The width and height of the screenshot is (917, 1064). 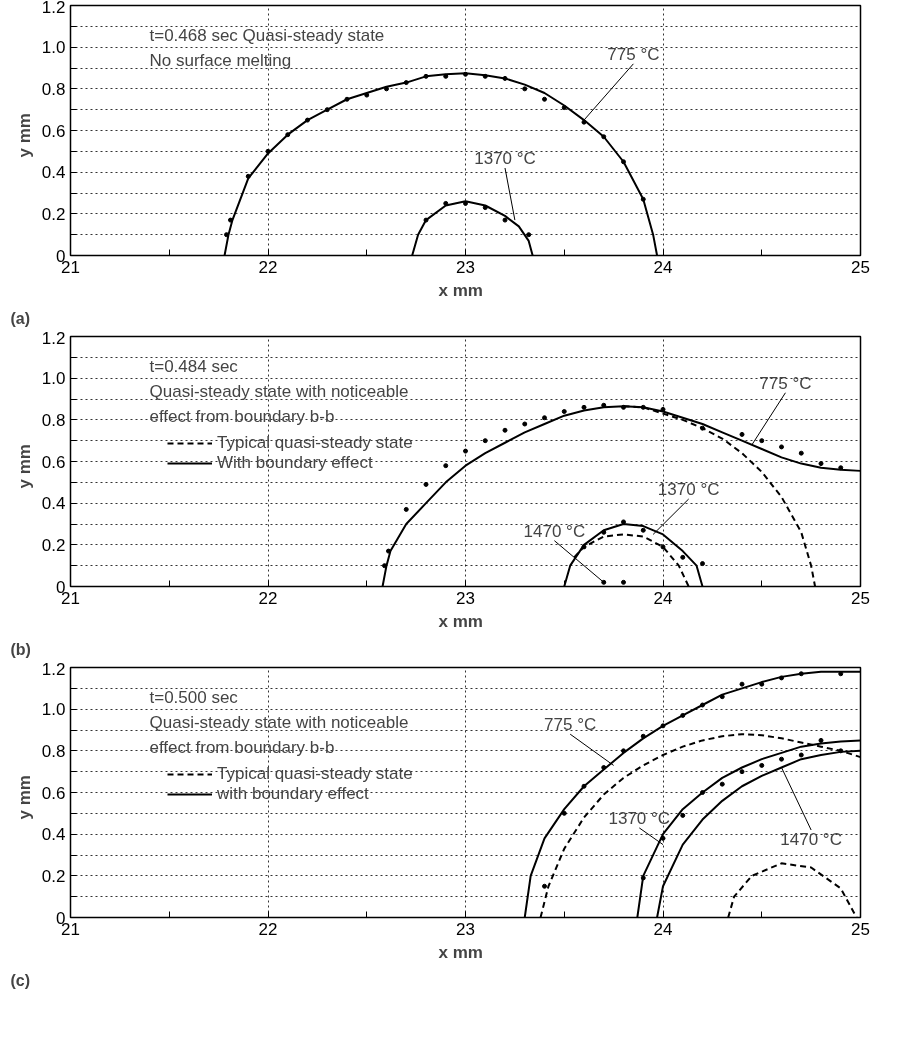 I want to click on legend-label: Typical quasi-steady state, so click(x=315, y=774).